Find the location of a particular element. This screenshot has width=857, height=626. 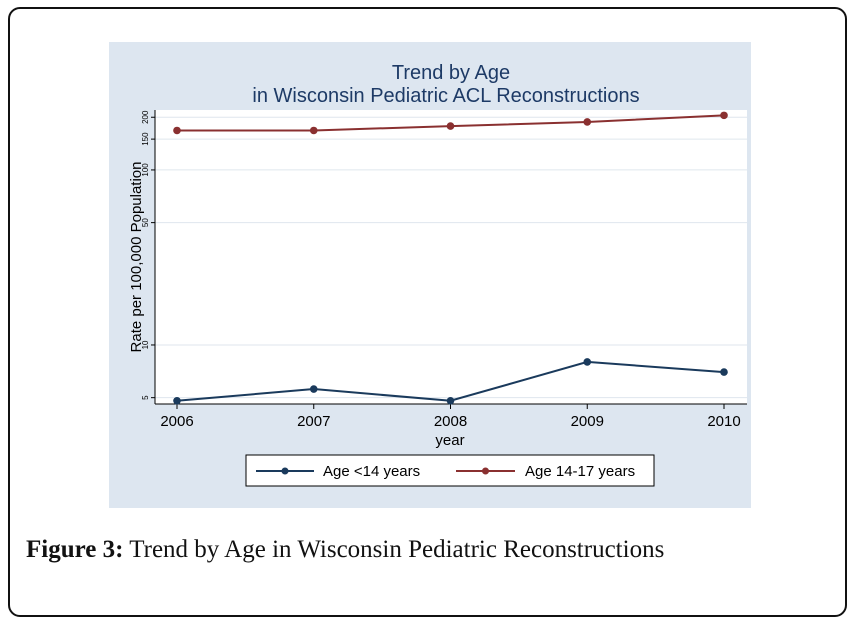

legend-label: Age <14 years is located at coordinates (371, 471).